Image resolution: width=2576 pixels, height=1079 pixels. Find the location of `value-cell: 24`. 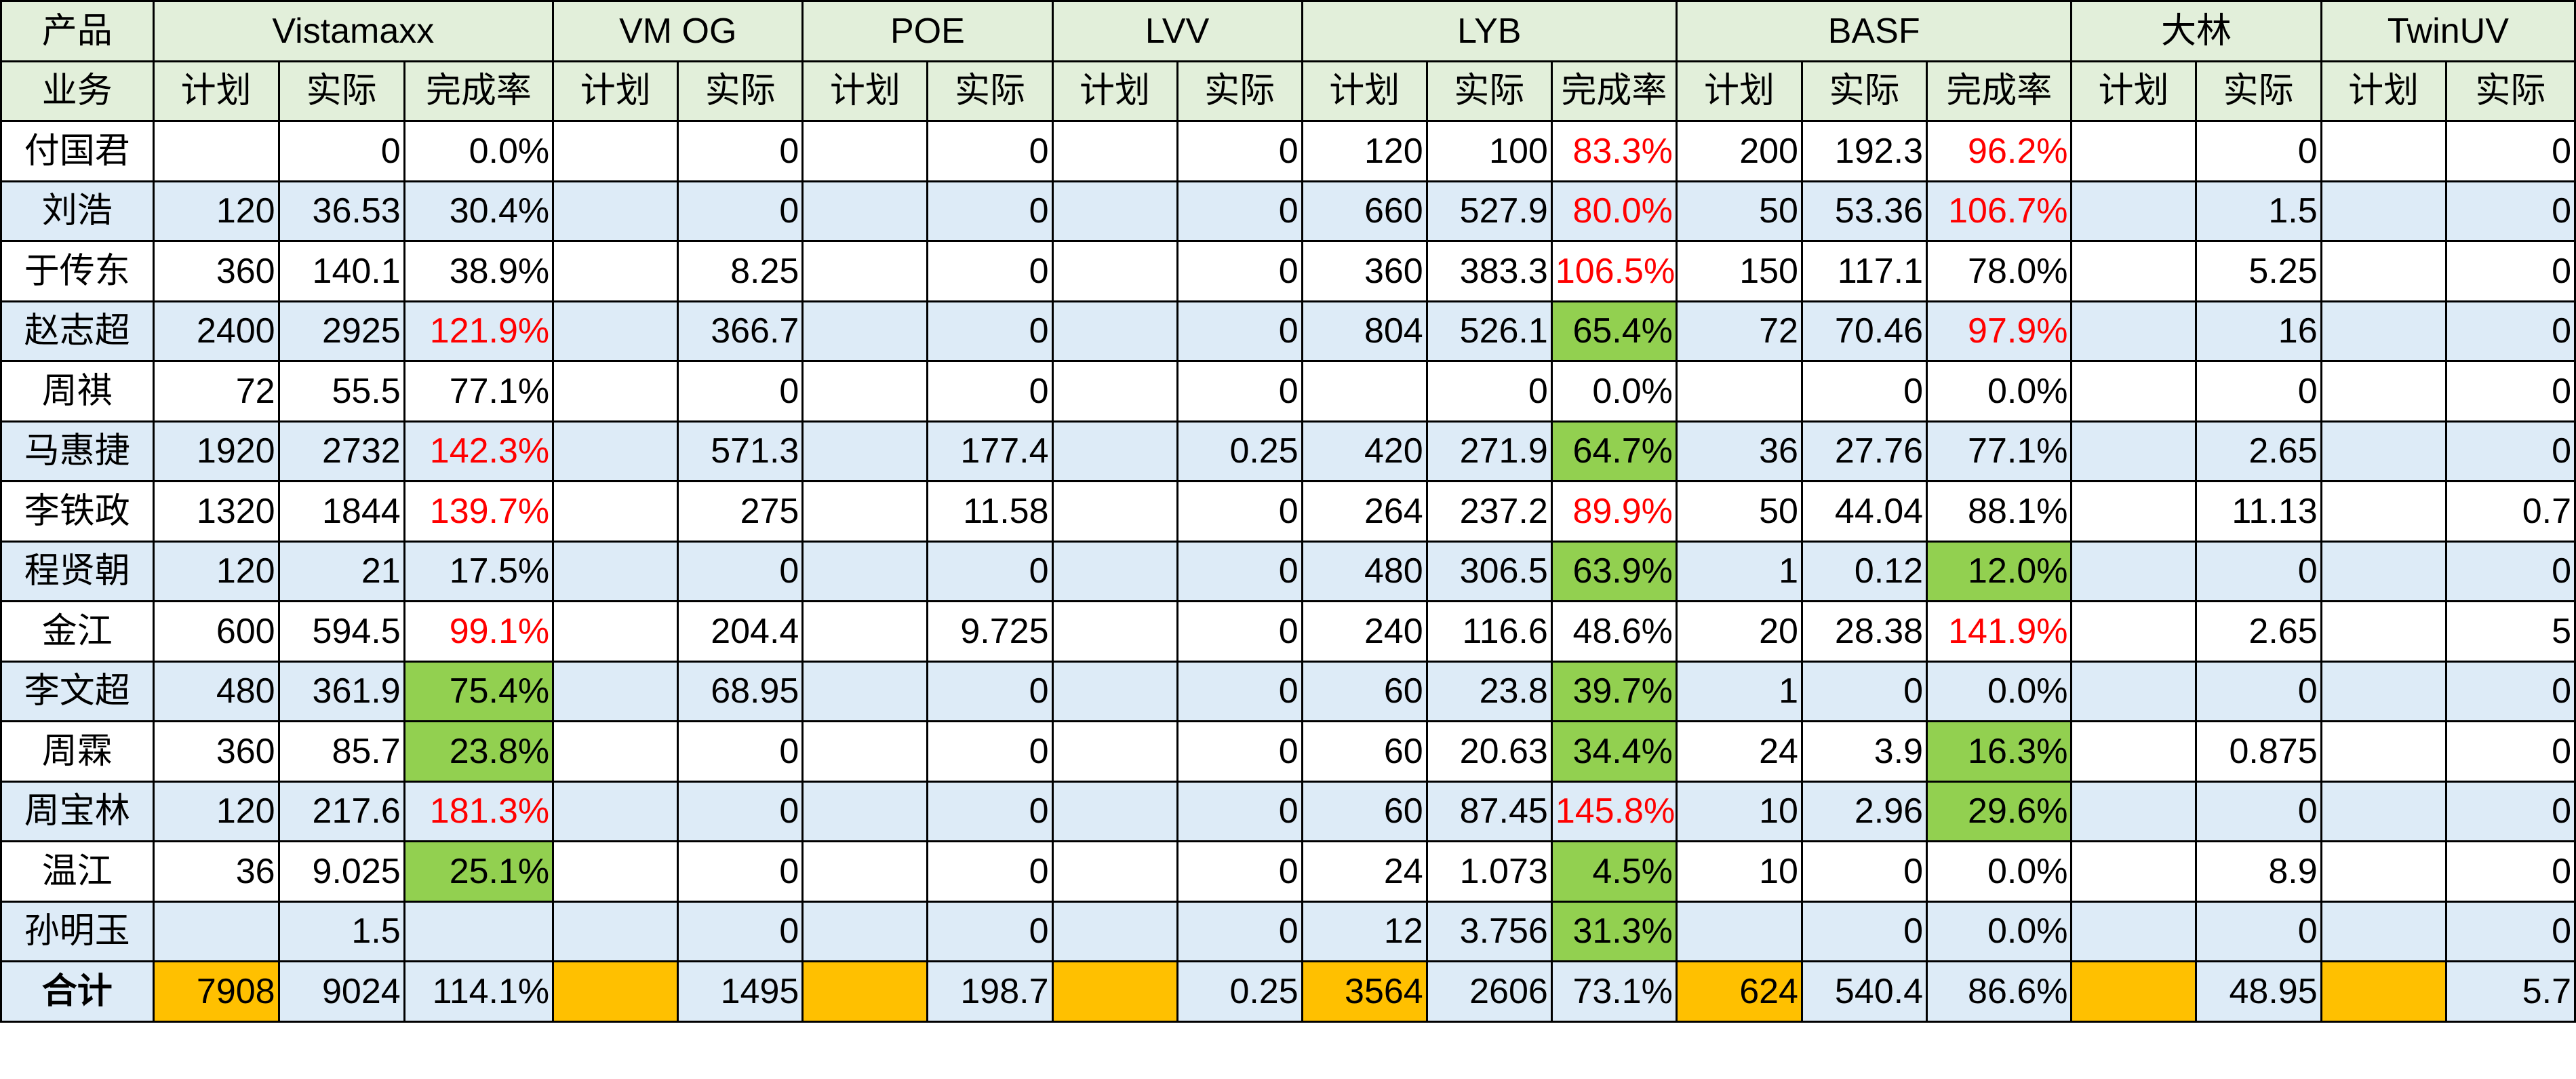

value-cell: 24 is located at coordinates (1364, 871).